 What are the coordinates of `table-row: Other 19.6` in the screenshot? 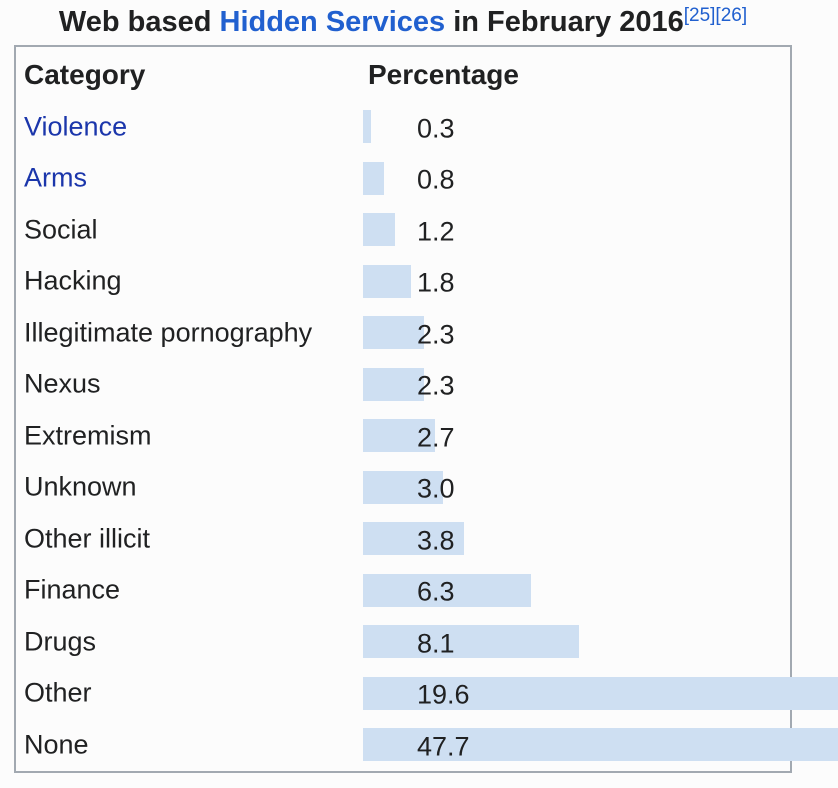 It's located at (427, 694).